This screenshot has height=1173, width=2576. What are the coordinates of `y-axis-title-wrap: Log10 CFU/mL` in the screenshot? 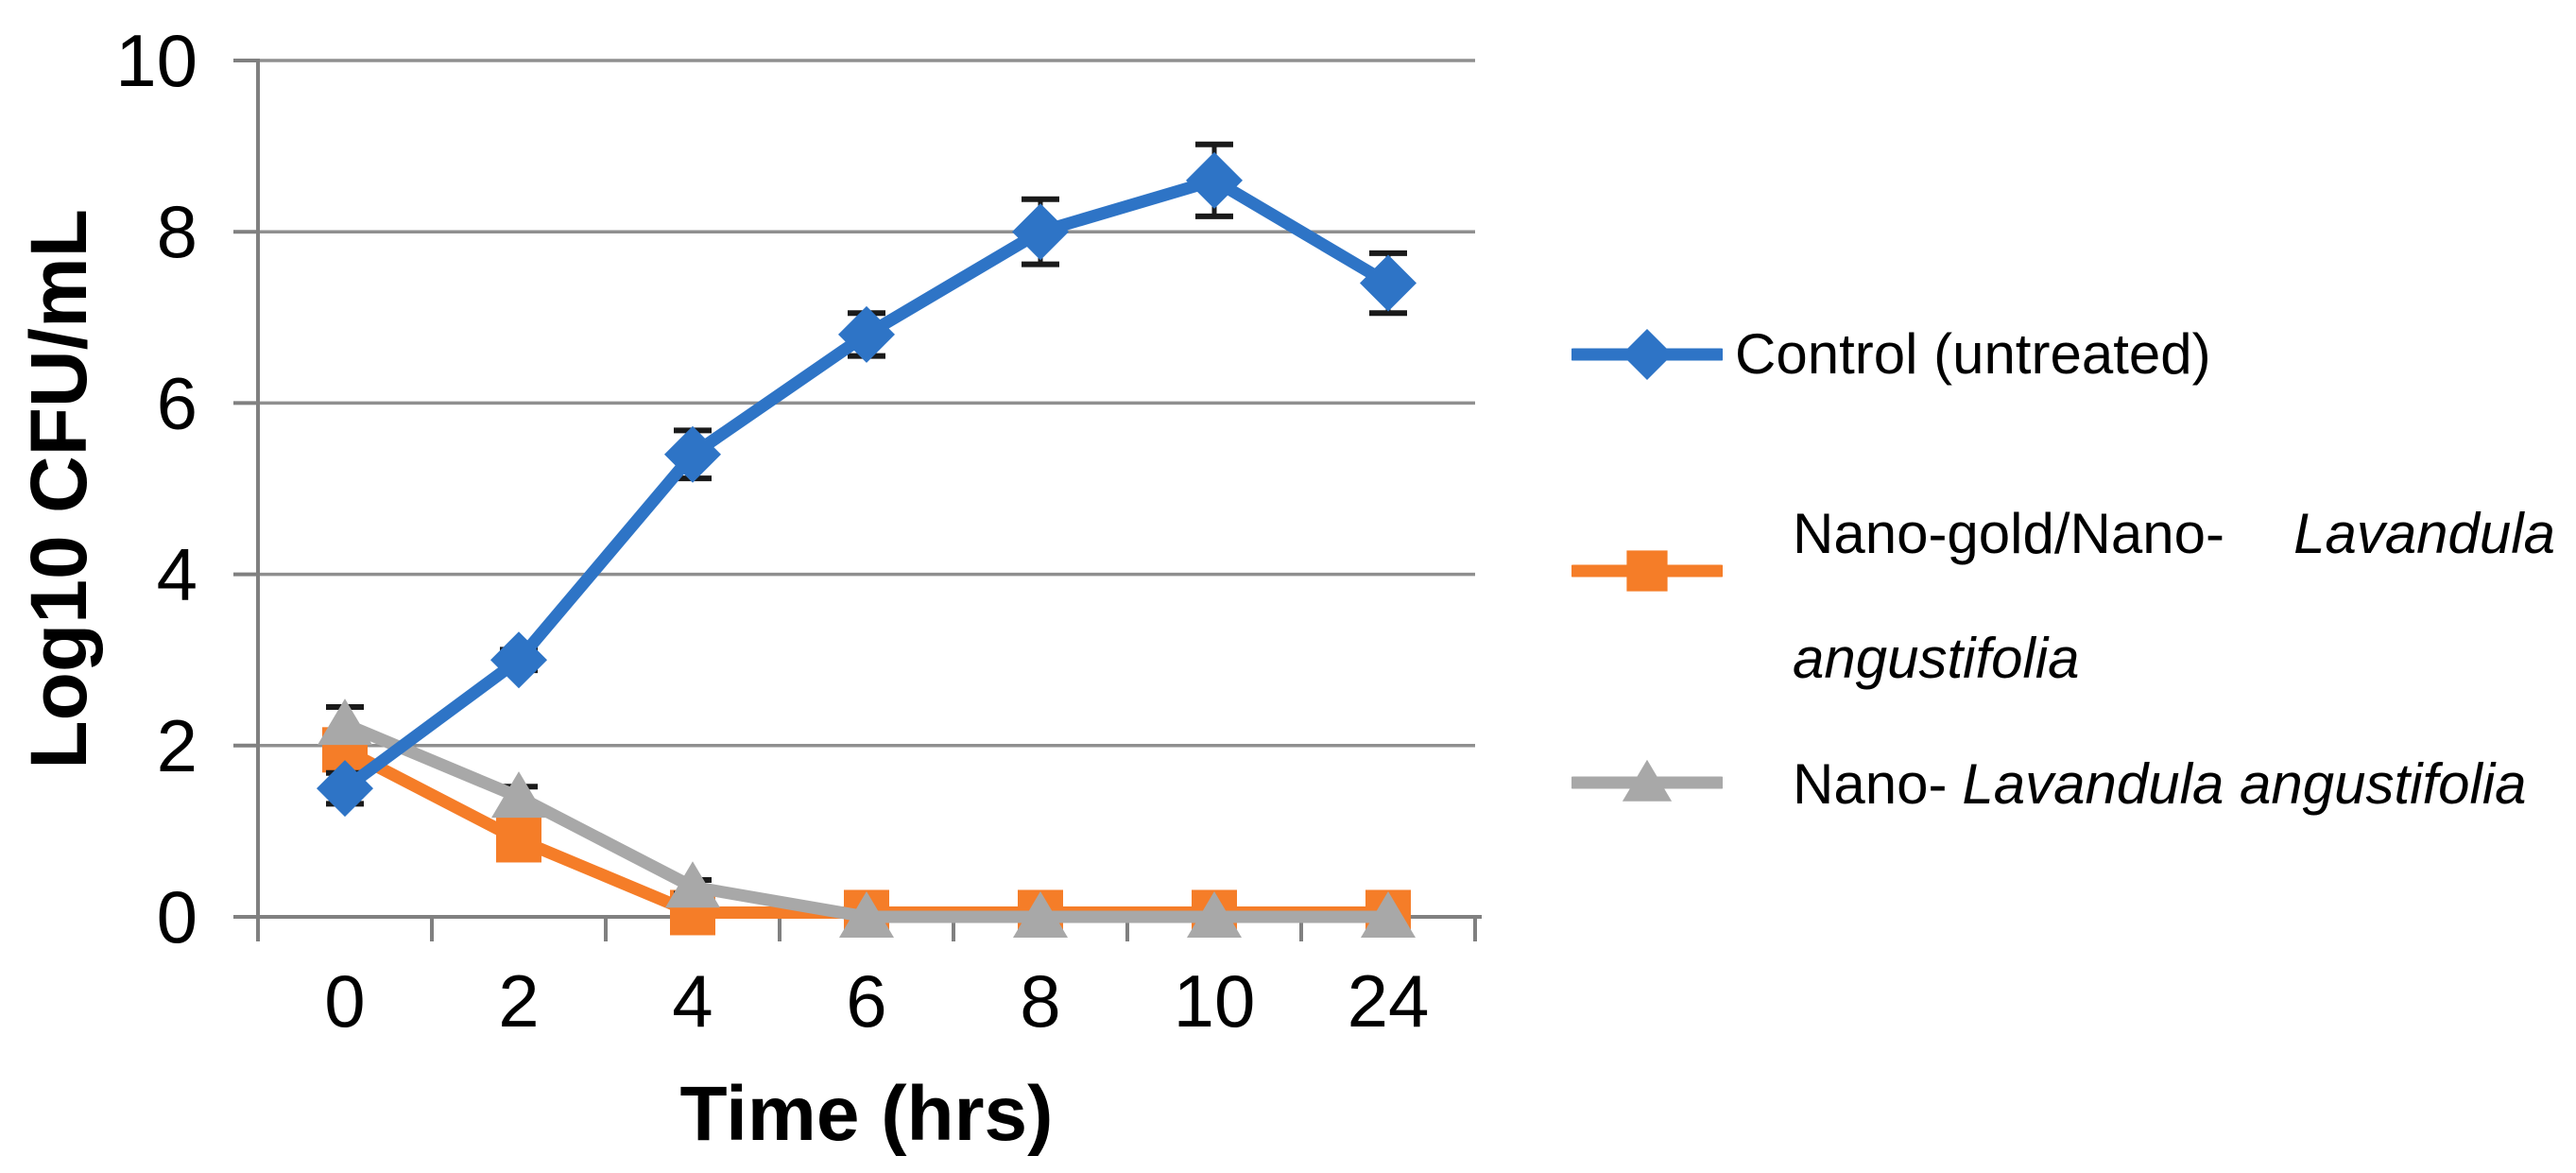 It's located at (58, 488).